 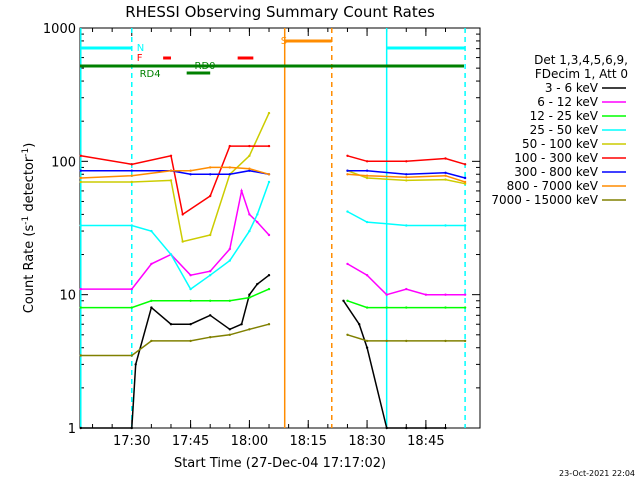 I want to click on legend-label: 25 - 50 keV, so click(x=564, y=130).